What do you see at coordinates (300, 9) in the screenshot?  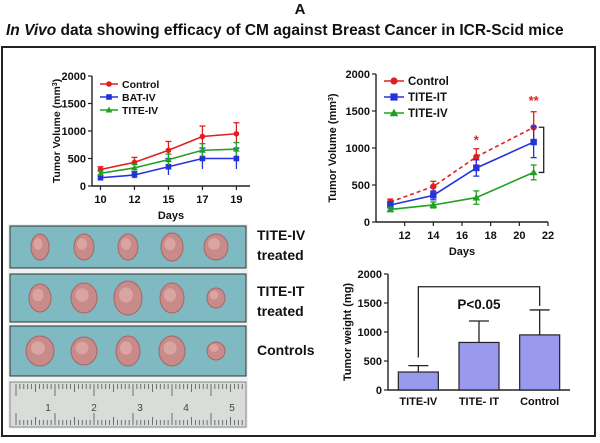 I see `panel-letter: A` at bounding box center [300, 9].